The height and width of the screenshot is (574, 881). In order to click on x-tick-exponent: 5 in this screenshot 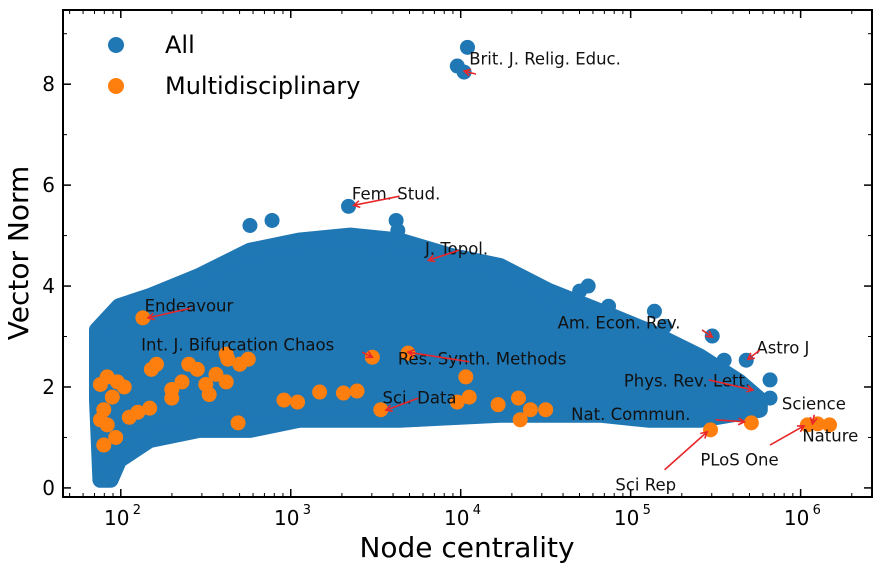, I will do `click(647, 510)`.